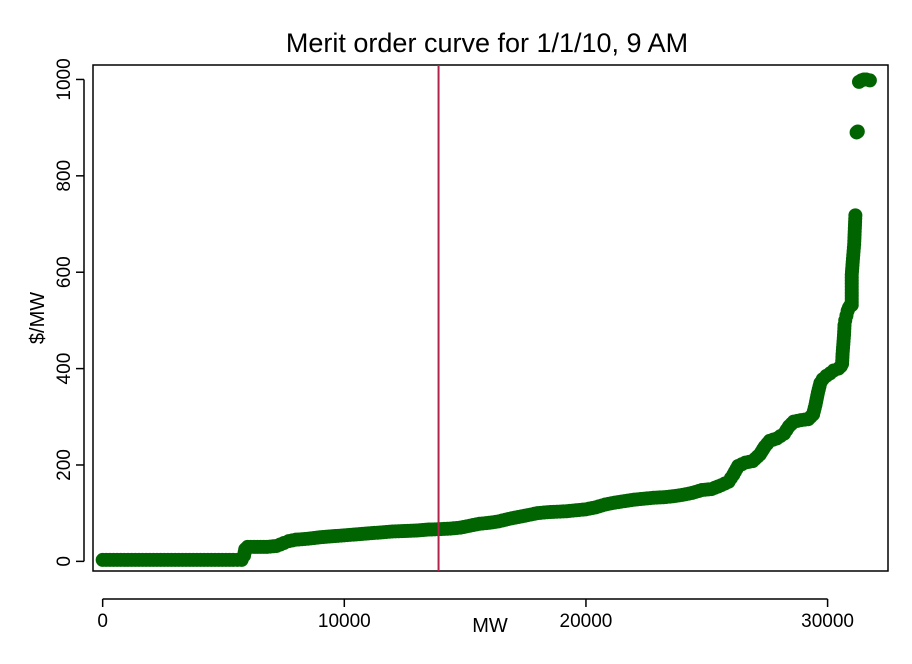 The height and width of the screenshot is (664, 912). I want to click on x-tick-label: 20000, so click(586, 621).